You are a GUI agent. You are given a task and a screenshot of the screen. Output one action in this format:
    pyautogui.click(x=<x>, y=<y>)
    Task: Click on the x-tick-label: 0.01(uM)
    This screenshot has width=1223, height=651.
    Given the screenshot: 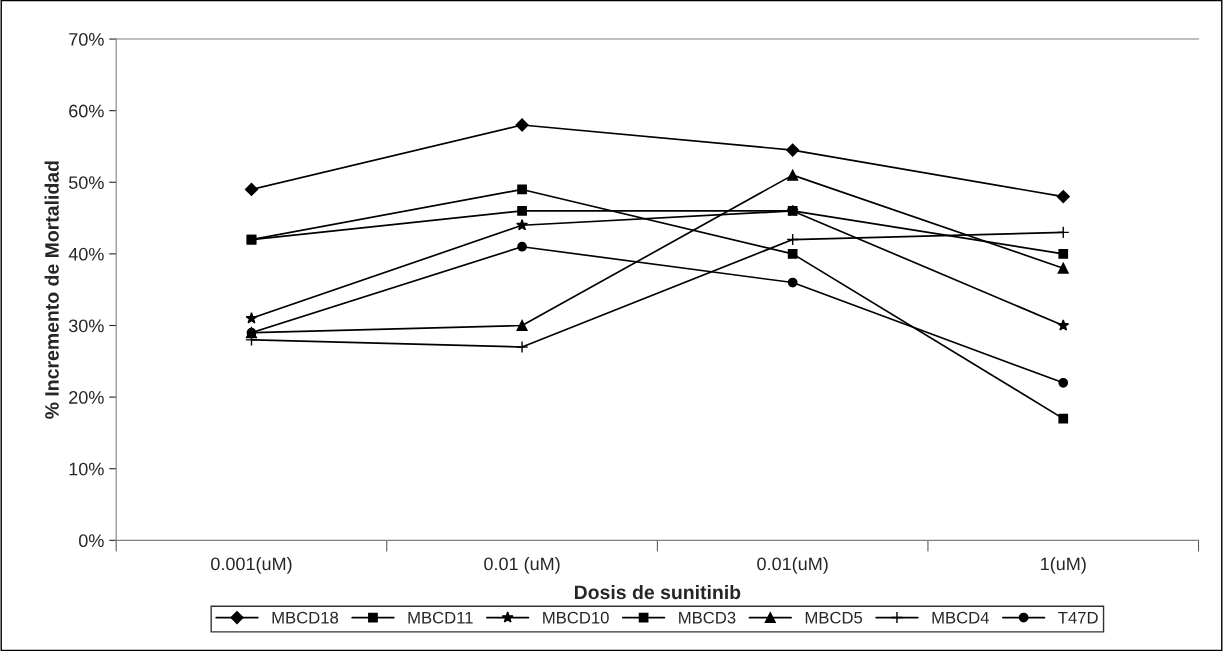 What is the action you would take?
    pyautogui.click(x=792, y=565)
    